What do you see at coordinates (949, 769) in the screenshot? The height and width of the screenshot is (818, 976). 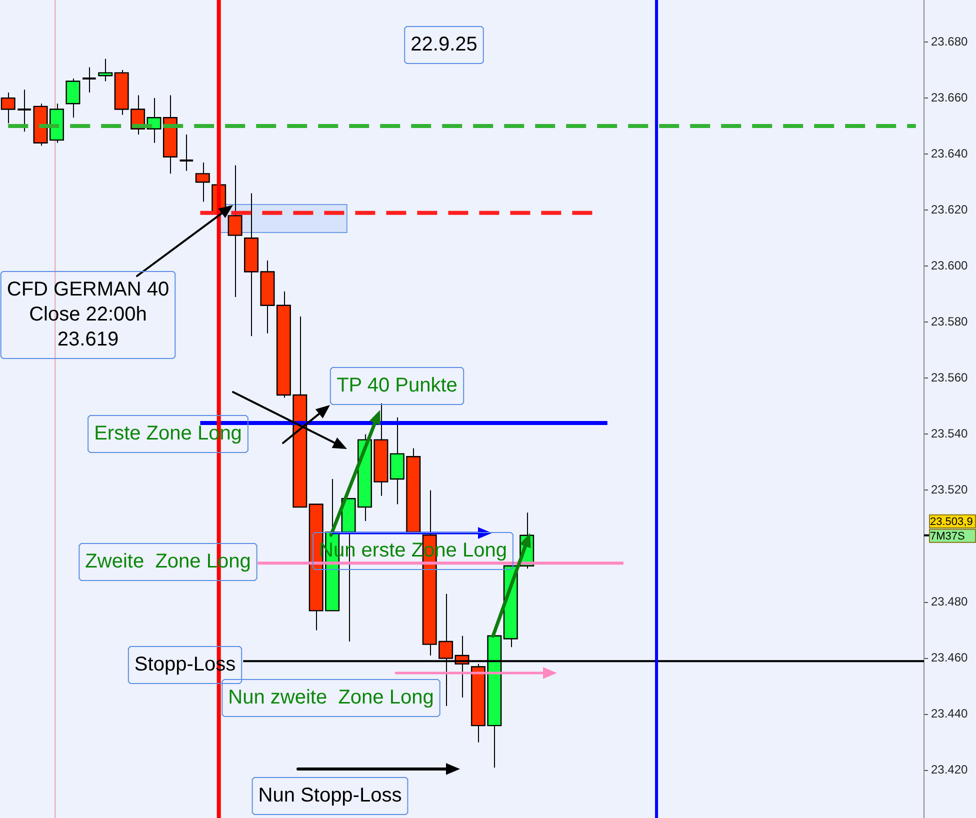 I see `y-tick-label: 23.420` at bounding box center [949, 769].